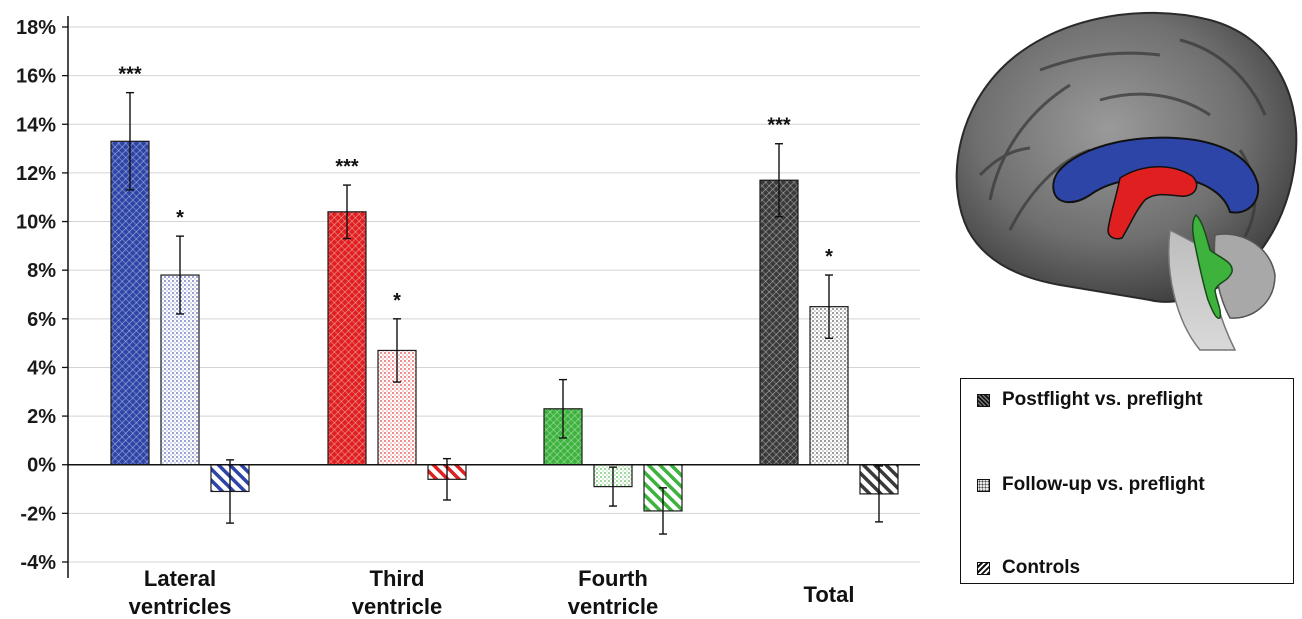  Describe the element at coordinates (36, 77) in the screenshot. I see `y-tick-label: 16%` at that location.